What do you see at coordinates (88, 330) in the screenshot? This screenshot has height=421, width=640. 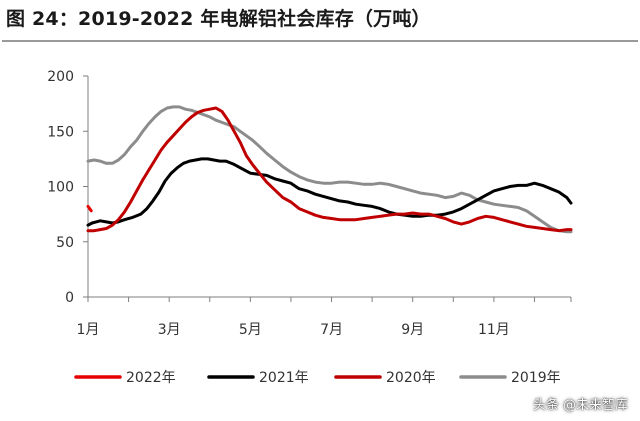 I see `x-tick-label: 1月` at bounding box center [88, 330].